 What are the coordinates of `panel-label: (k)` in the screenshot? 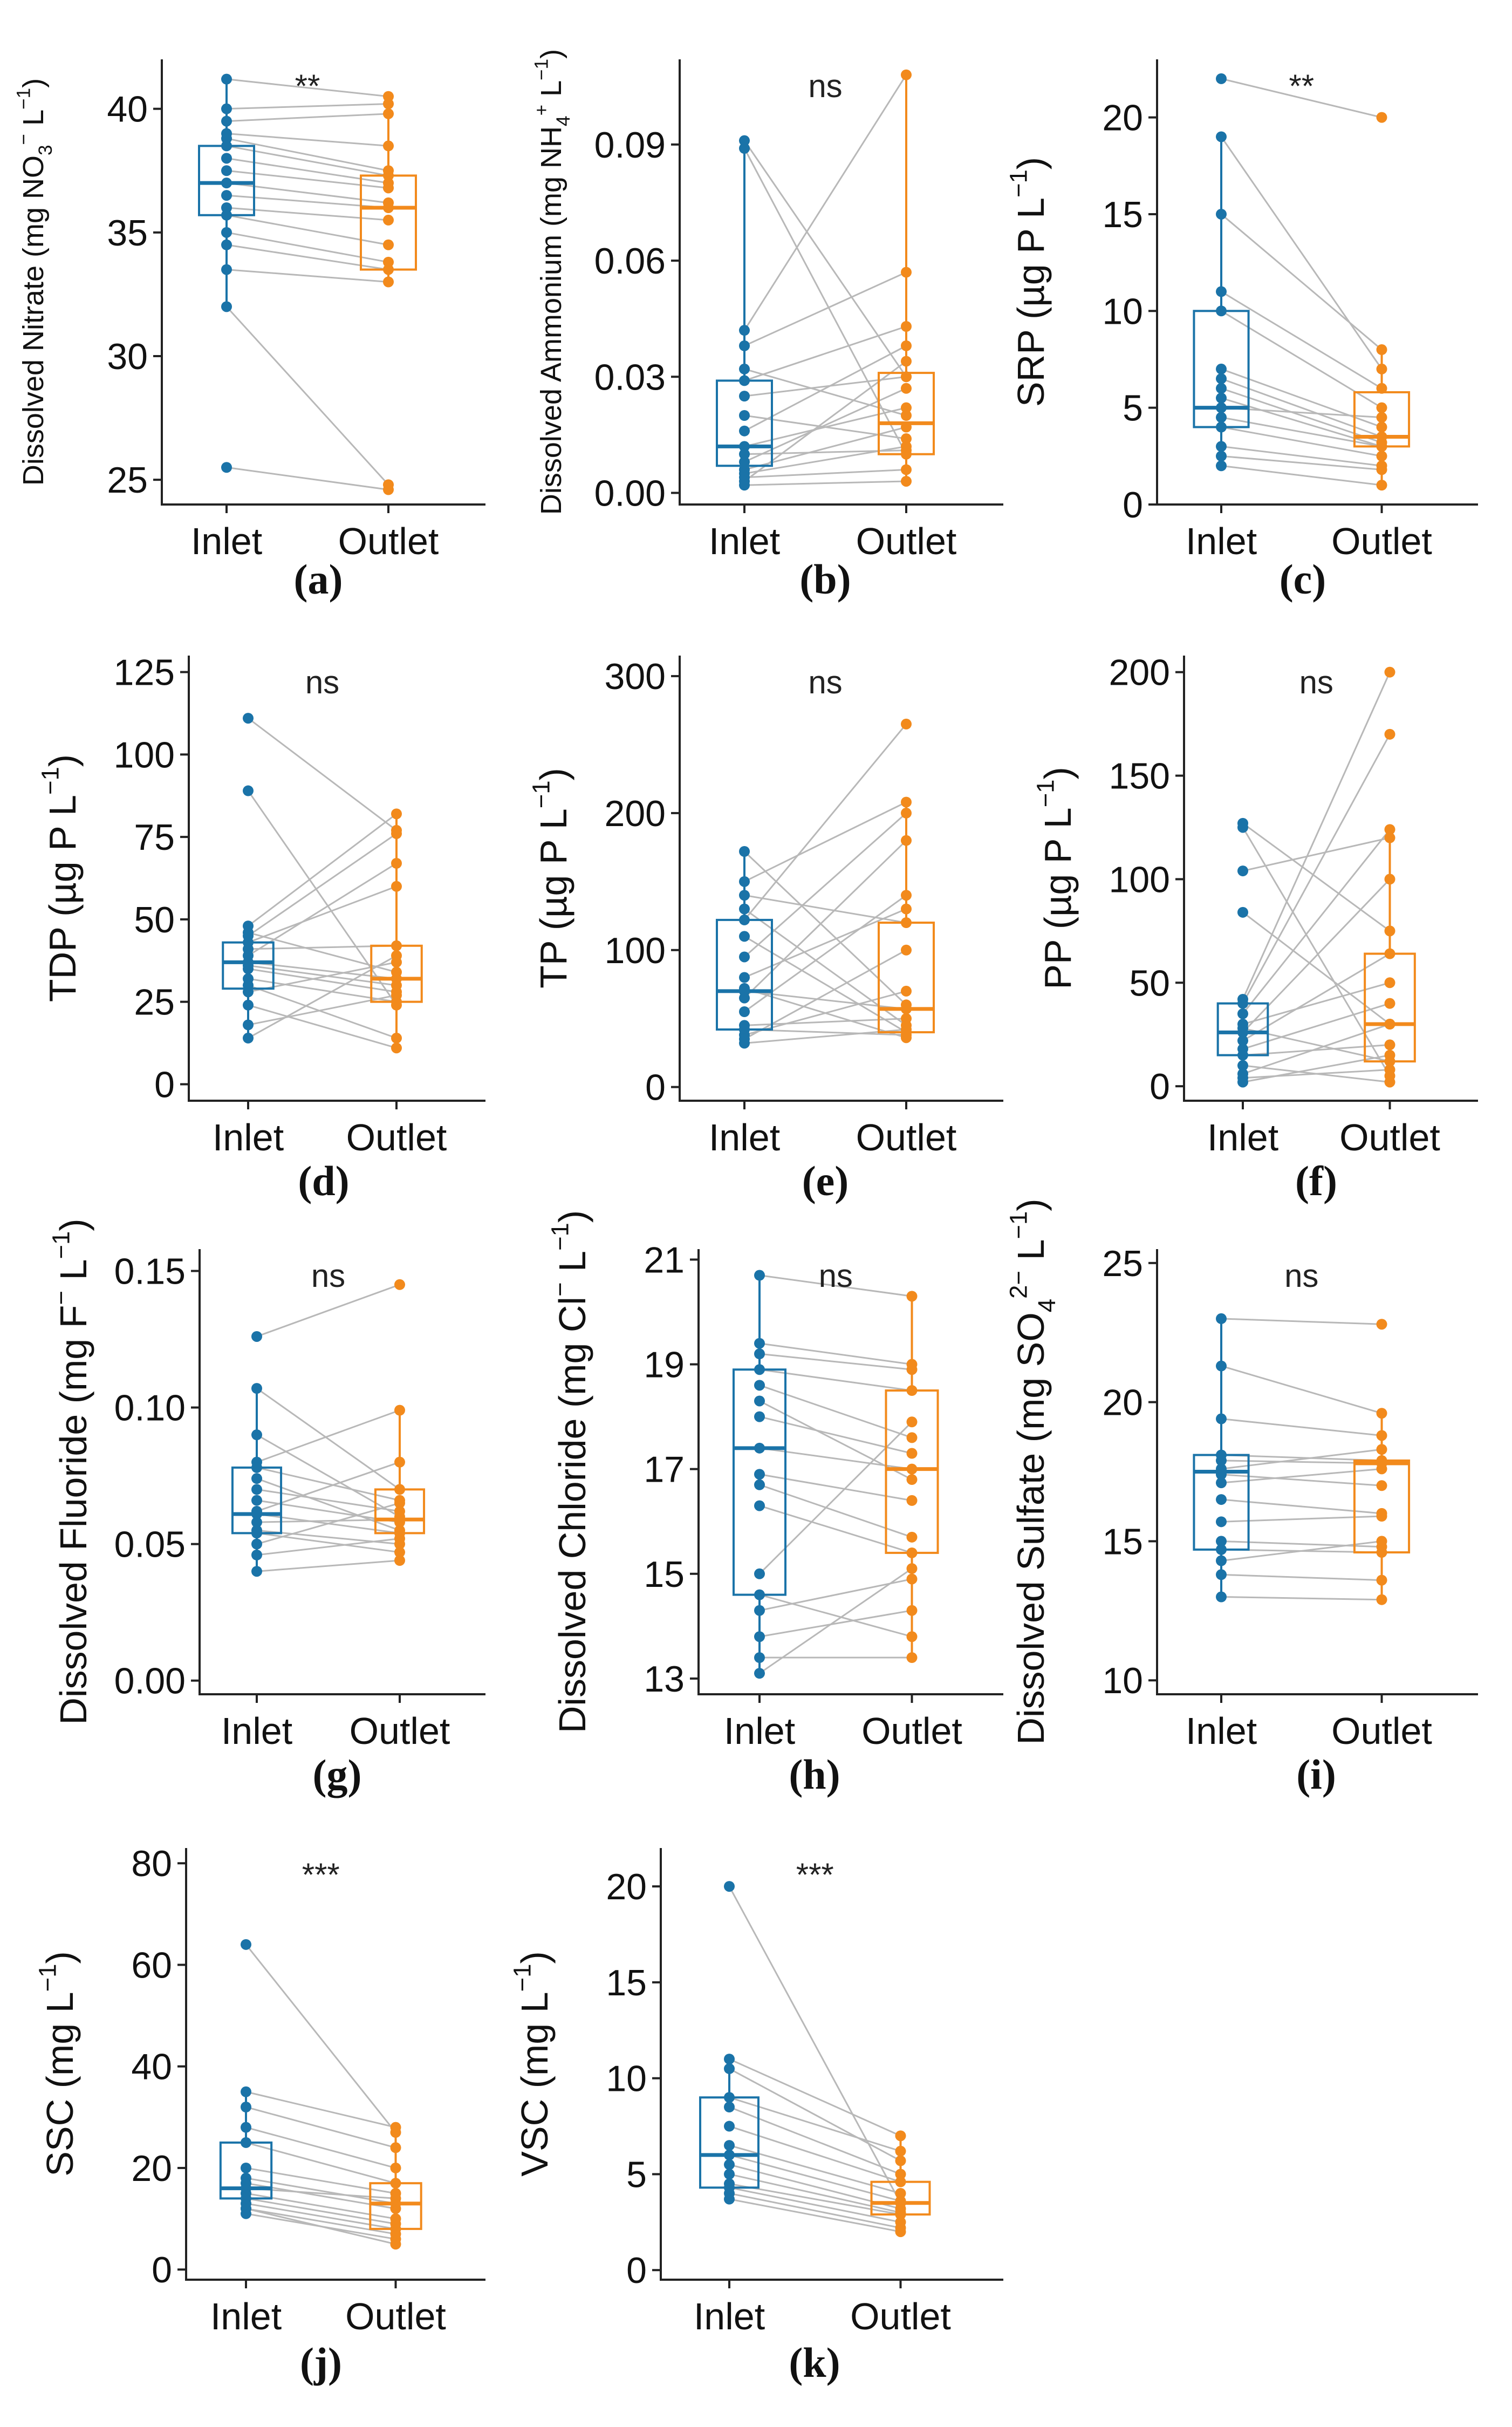 It's located at (814, 2362).